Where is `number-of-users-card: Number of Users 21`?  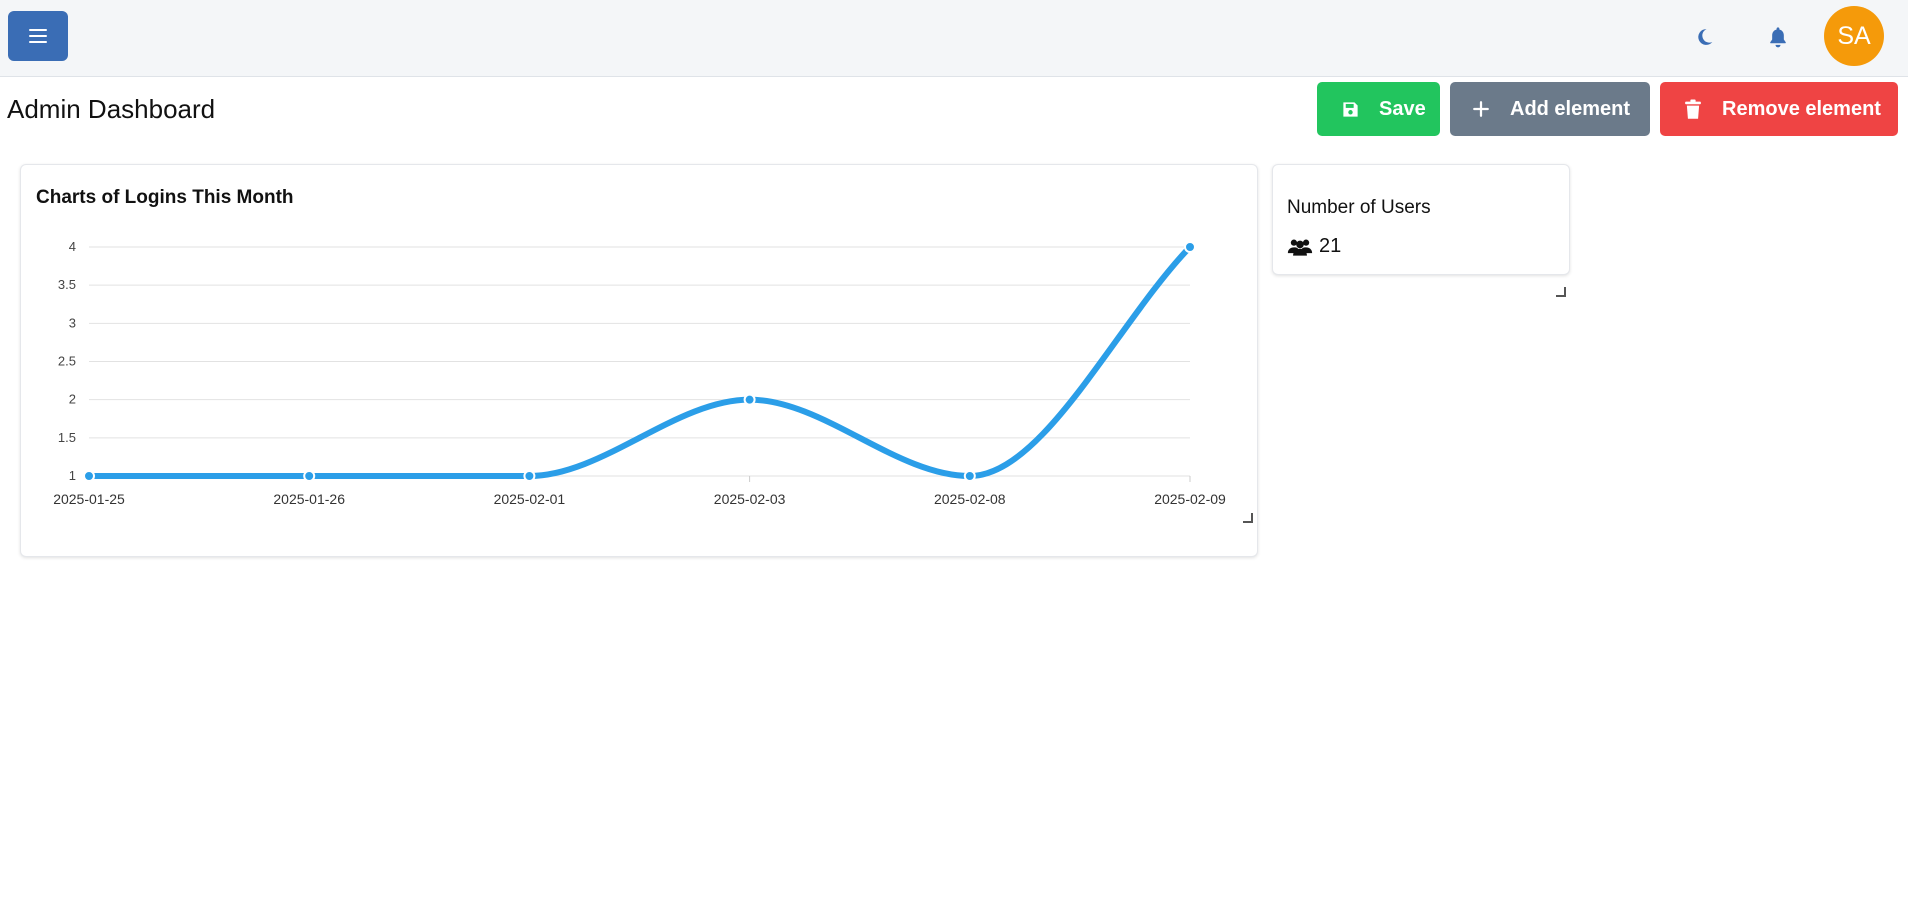
number-of-users-card: Number of Users 21 is located at coordinates (1421, 219).